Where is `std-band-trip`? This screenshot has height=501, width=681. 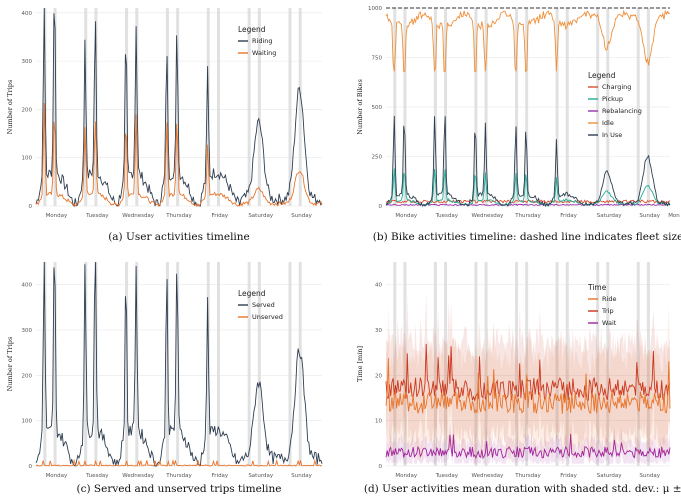
std-band-trip is located at coordinates (528, 371).